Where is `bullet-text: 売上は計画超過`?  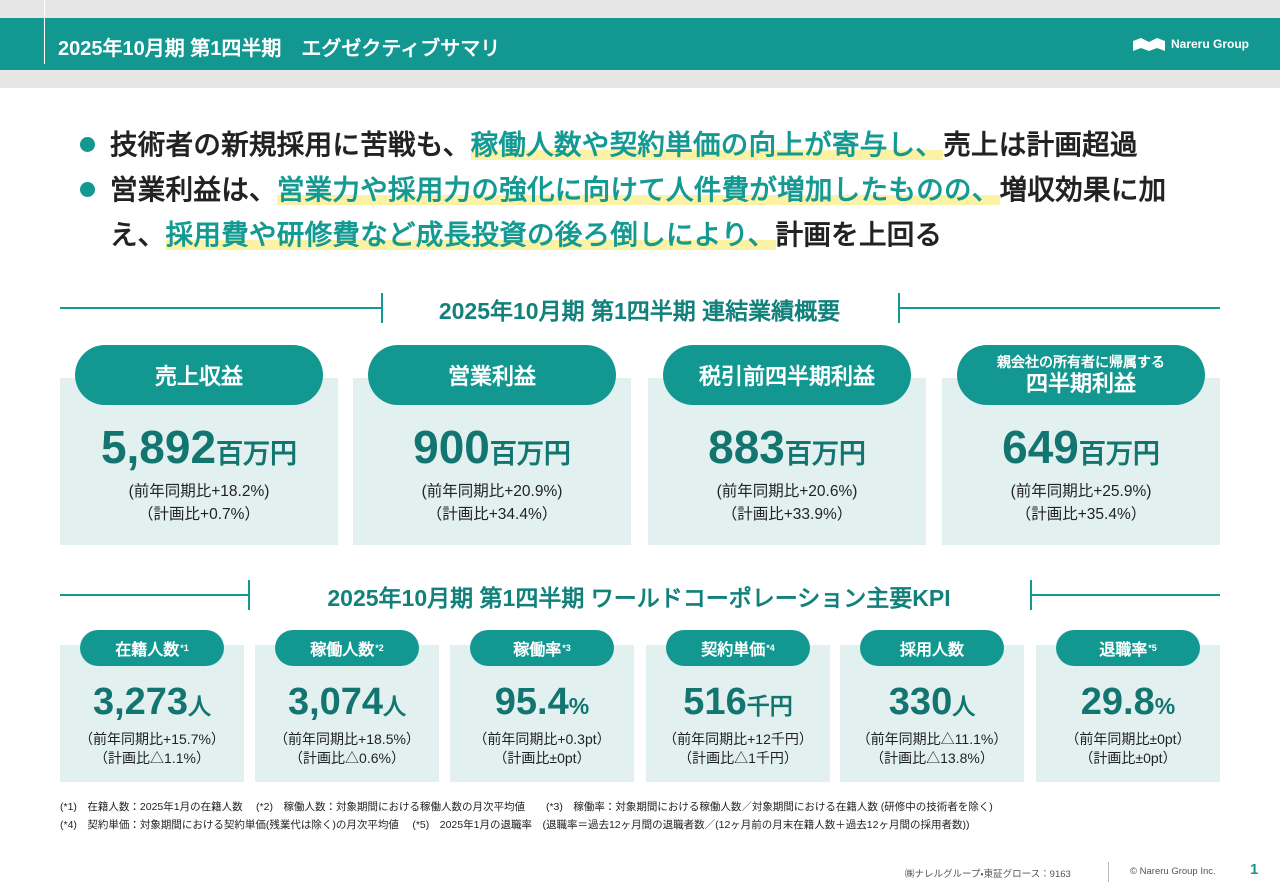
bullet-text: 売上は計画超過 is located at coordinates (1040, 144).